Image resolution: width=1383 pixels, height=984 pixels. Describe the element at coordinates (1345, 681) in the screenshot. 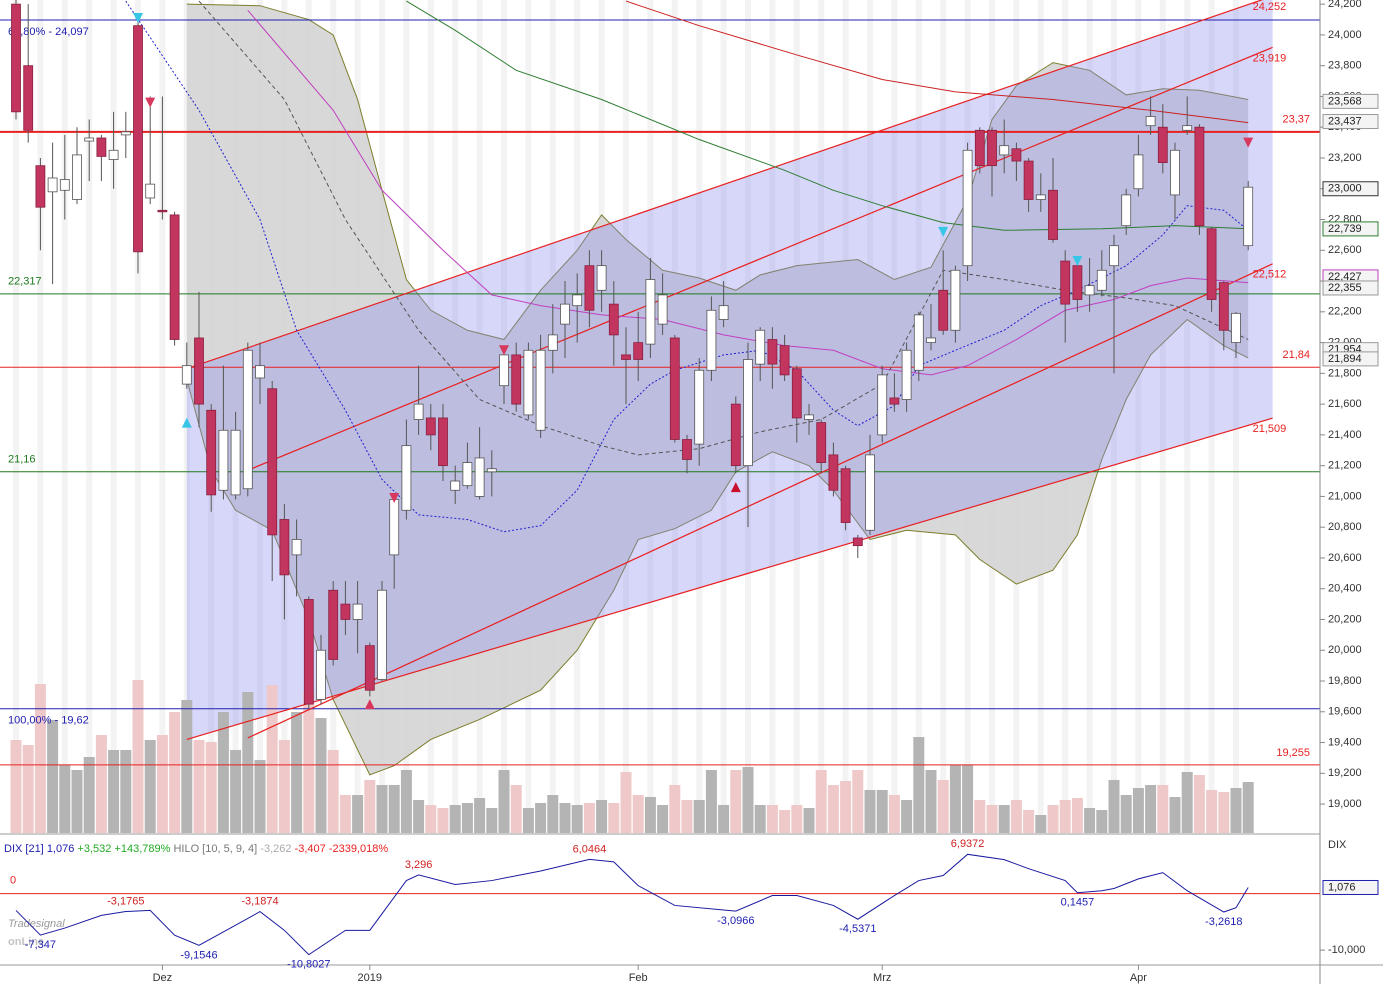

I see `y-tick-label: 19,800` at that location.